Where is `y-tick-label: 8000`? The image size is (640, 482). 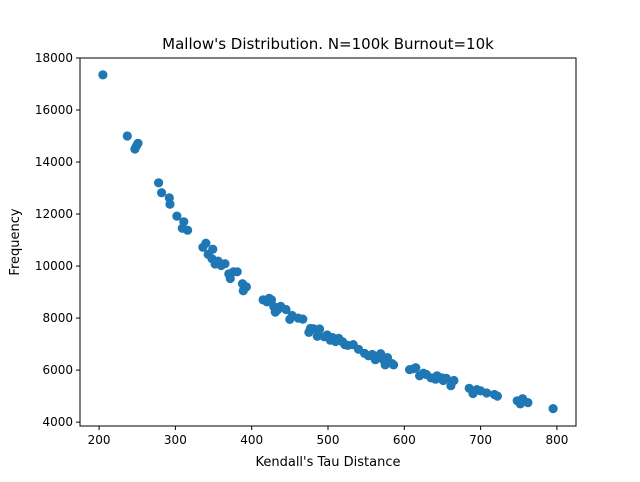
y-tick-label: 8000 is located at coordinates (57, 318).